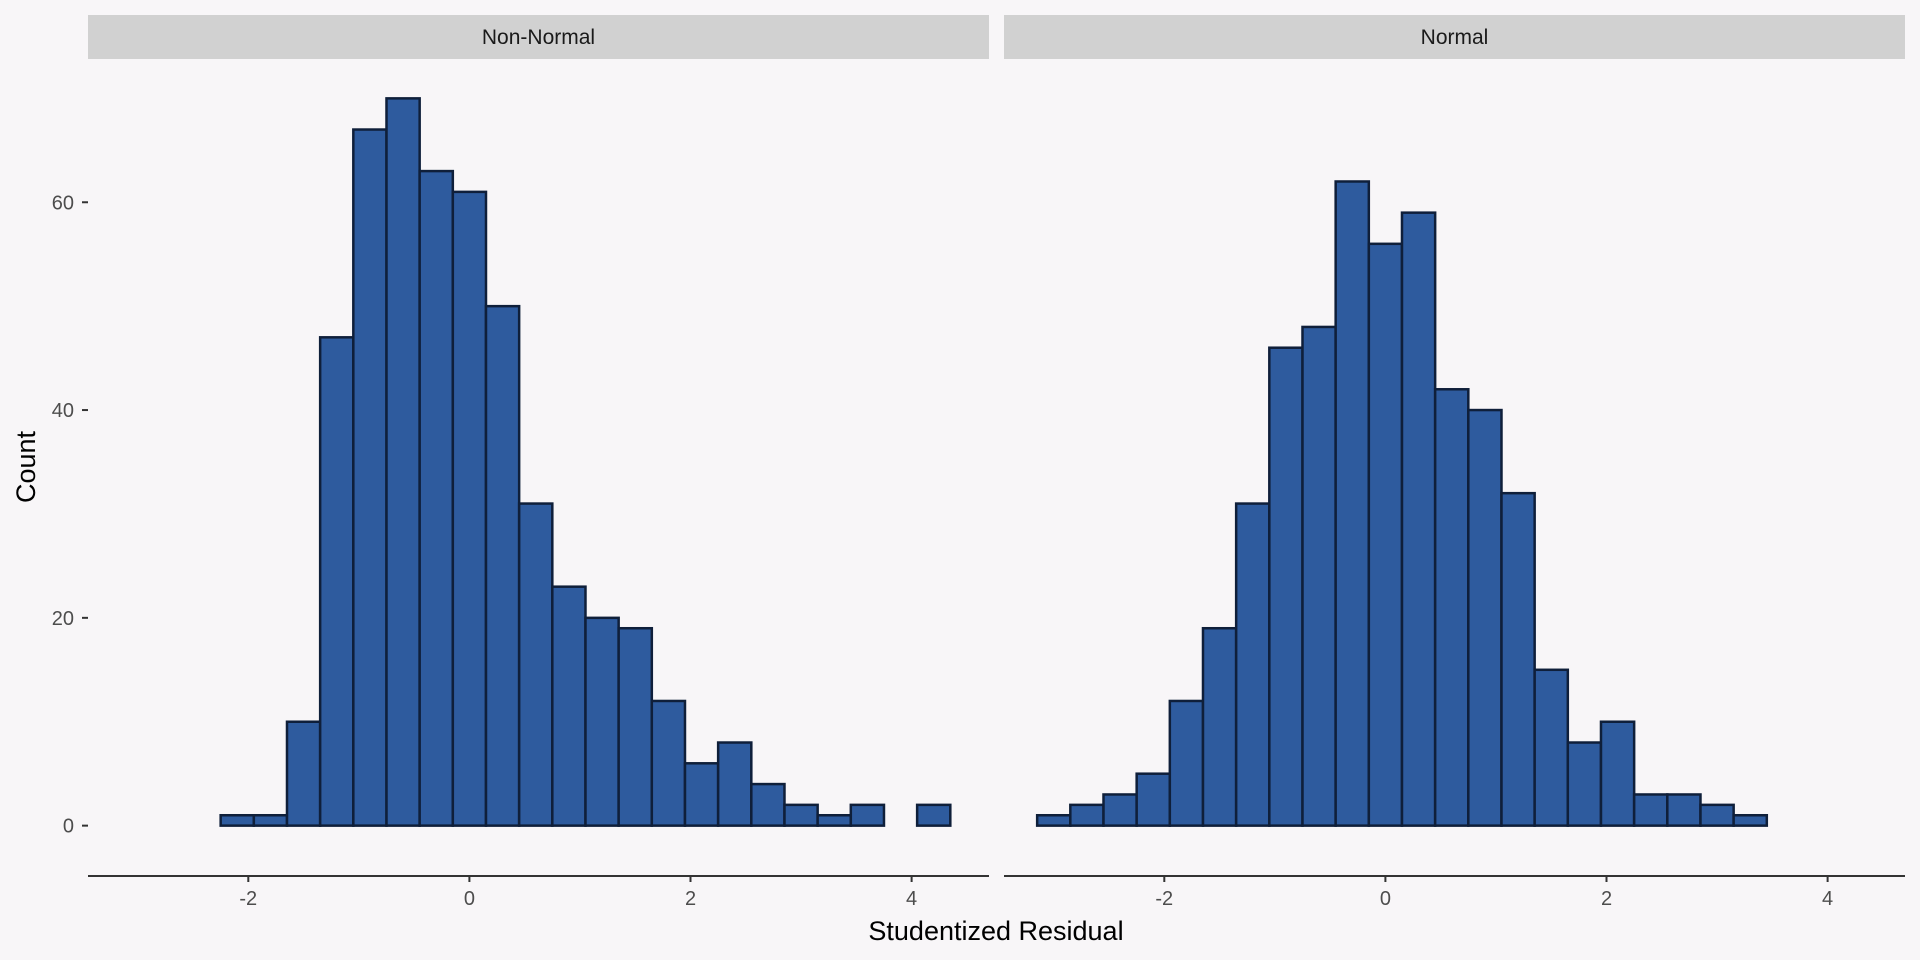  What do you see at coordinates (63, 411) in the screenshot?
I see `y-tick-label: 40` at bounding box center [63, 411].